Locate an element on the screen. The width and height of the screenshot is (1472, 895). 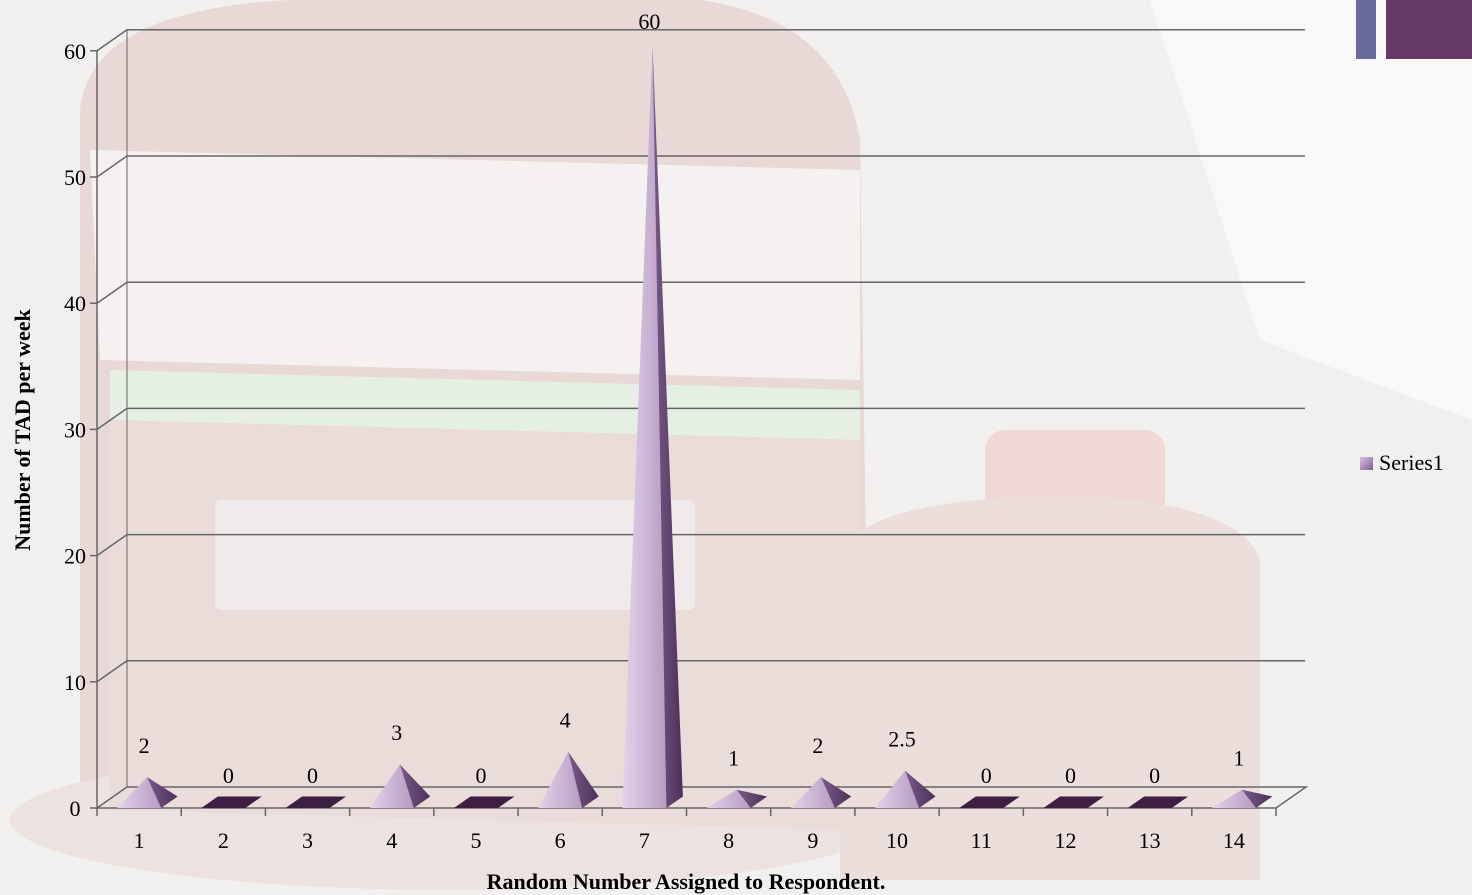
data-label: 4 is located at coordinates (565, 720).